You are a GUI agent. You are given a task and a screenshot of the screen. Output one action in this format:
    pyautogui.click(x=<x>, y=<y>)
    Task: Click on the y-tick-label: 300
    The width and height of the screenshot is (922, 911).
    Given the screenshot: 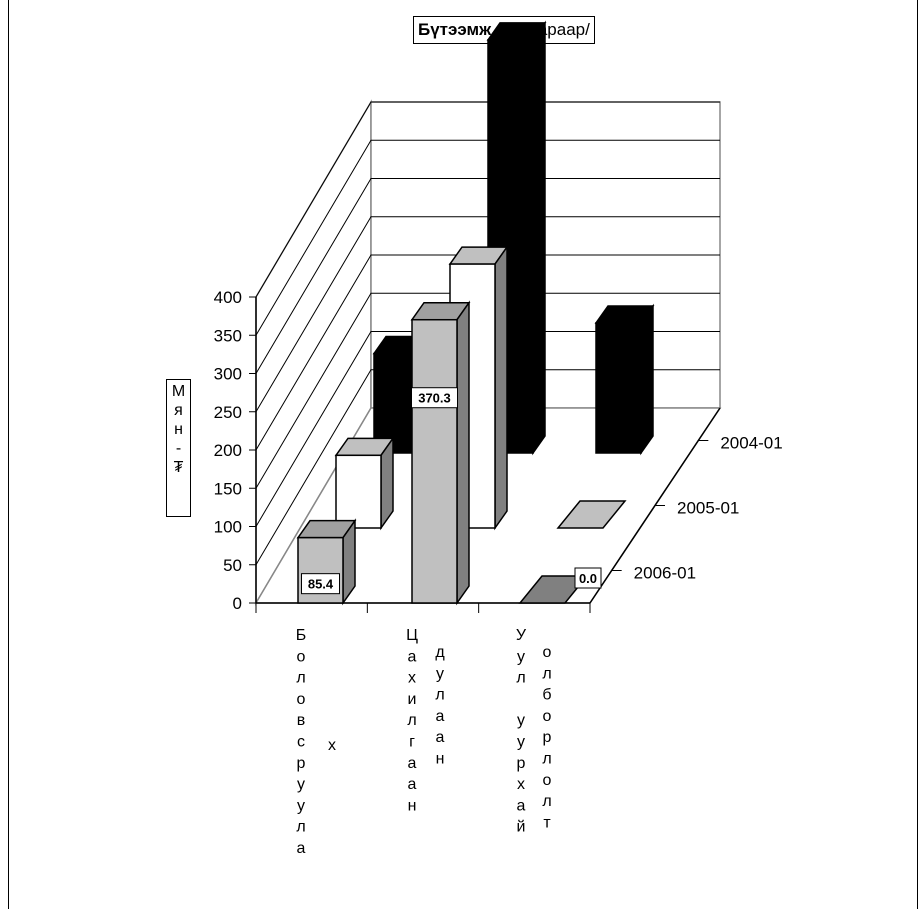 What is the action you would take?
    pyautogui.click(x=228, y=374)
    